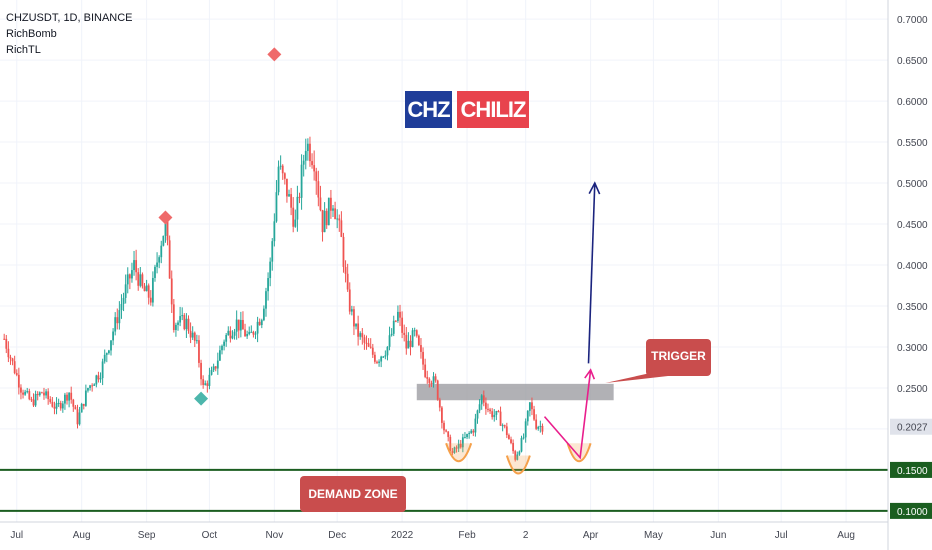  Describe the element at coordinates (402, 535) in the screenshot. I see `x-tick-label: 2022` at that location.